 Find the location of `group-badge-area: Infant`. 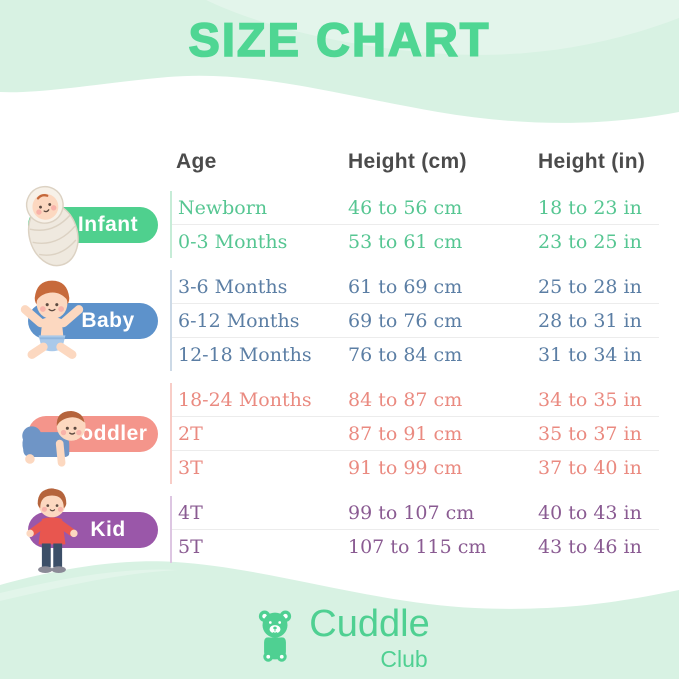

group-badge-area: Infant is located at coordinates (85, 225).